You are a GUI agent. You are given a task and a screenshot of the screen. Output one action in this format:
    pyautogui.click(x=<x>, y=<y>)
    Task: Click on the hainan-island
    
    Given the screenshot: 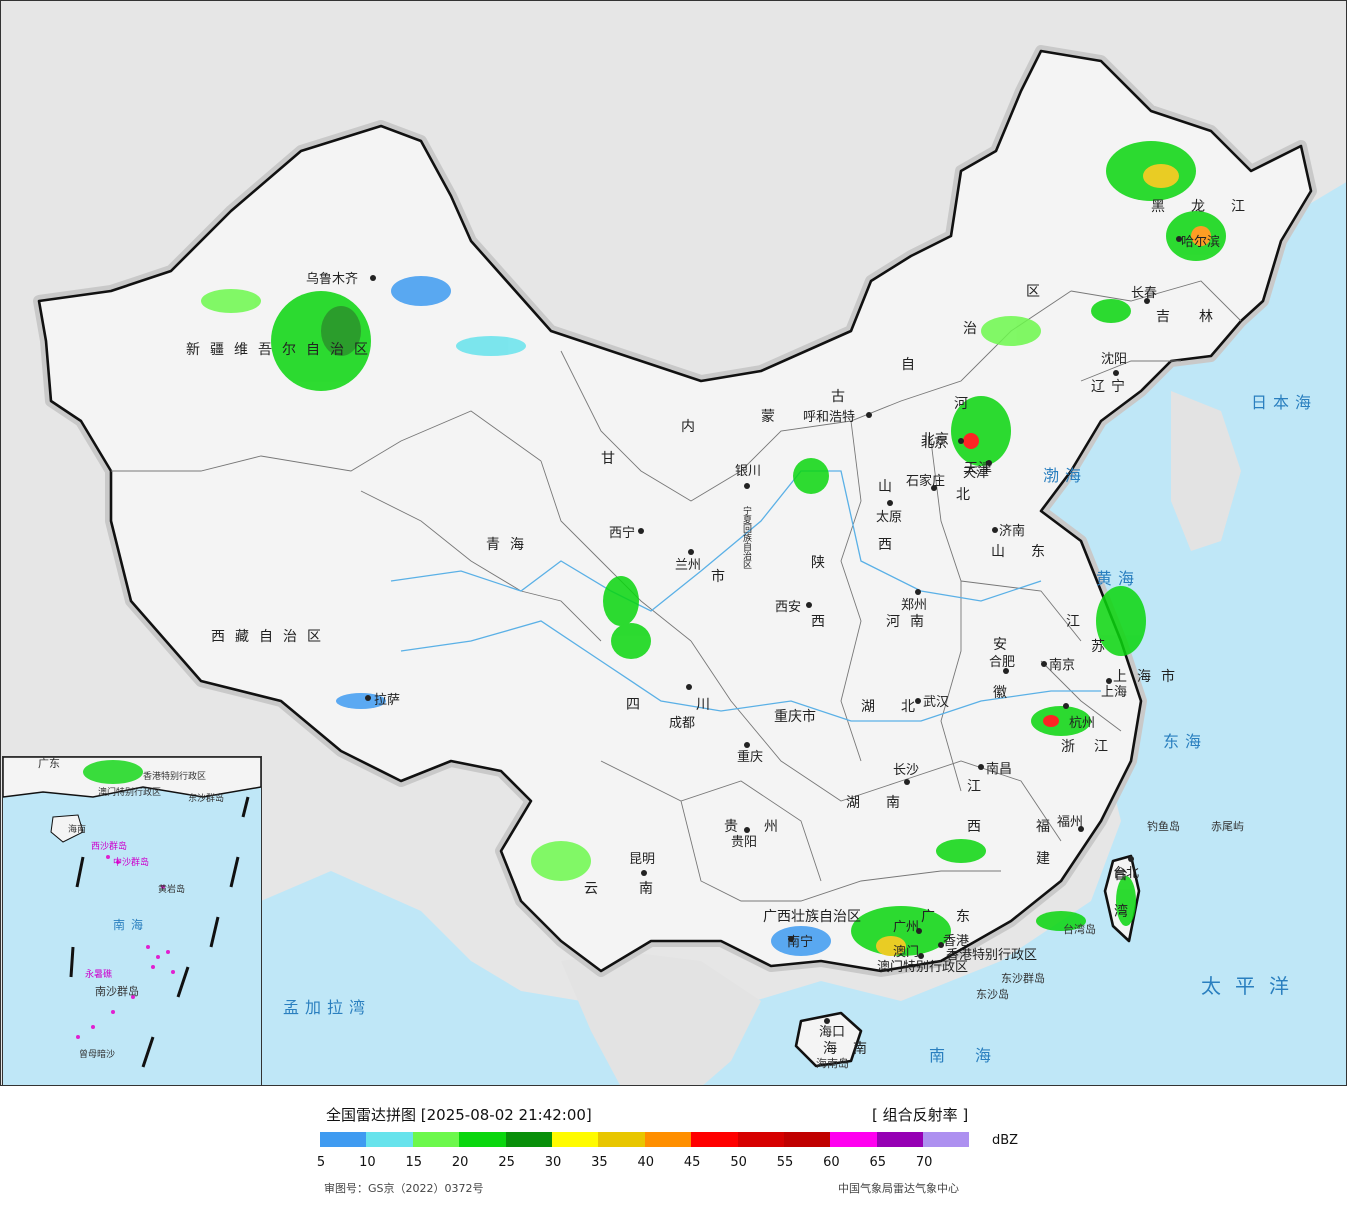 What is the action you would take?
    pyautogui.click(x=828, y=1039)
    